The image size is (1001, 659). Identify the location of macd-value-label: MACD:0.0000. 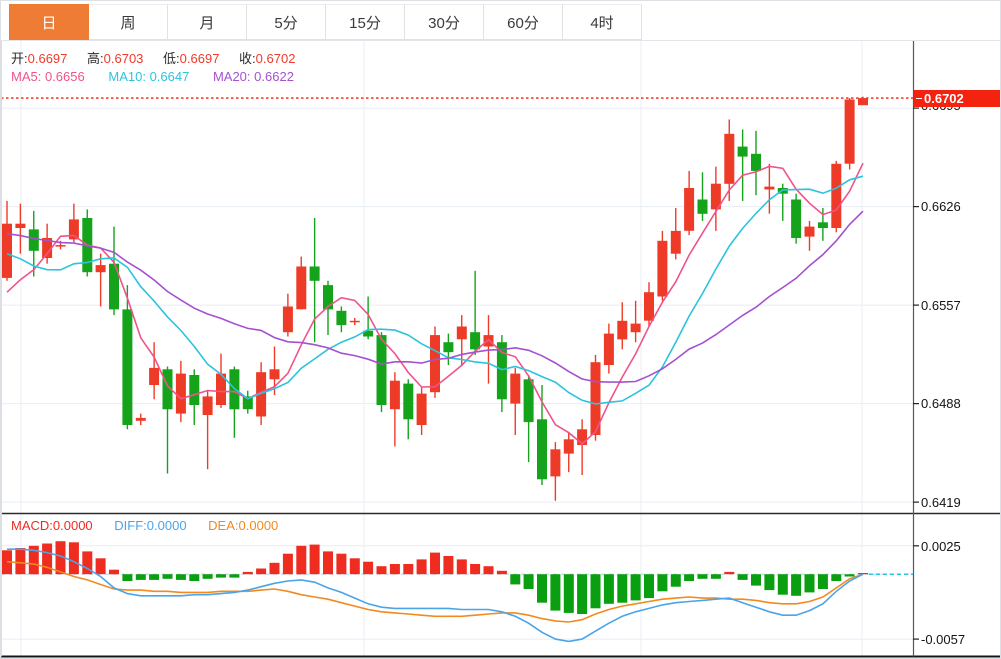
(52, 525).